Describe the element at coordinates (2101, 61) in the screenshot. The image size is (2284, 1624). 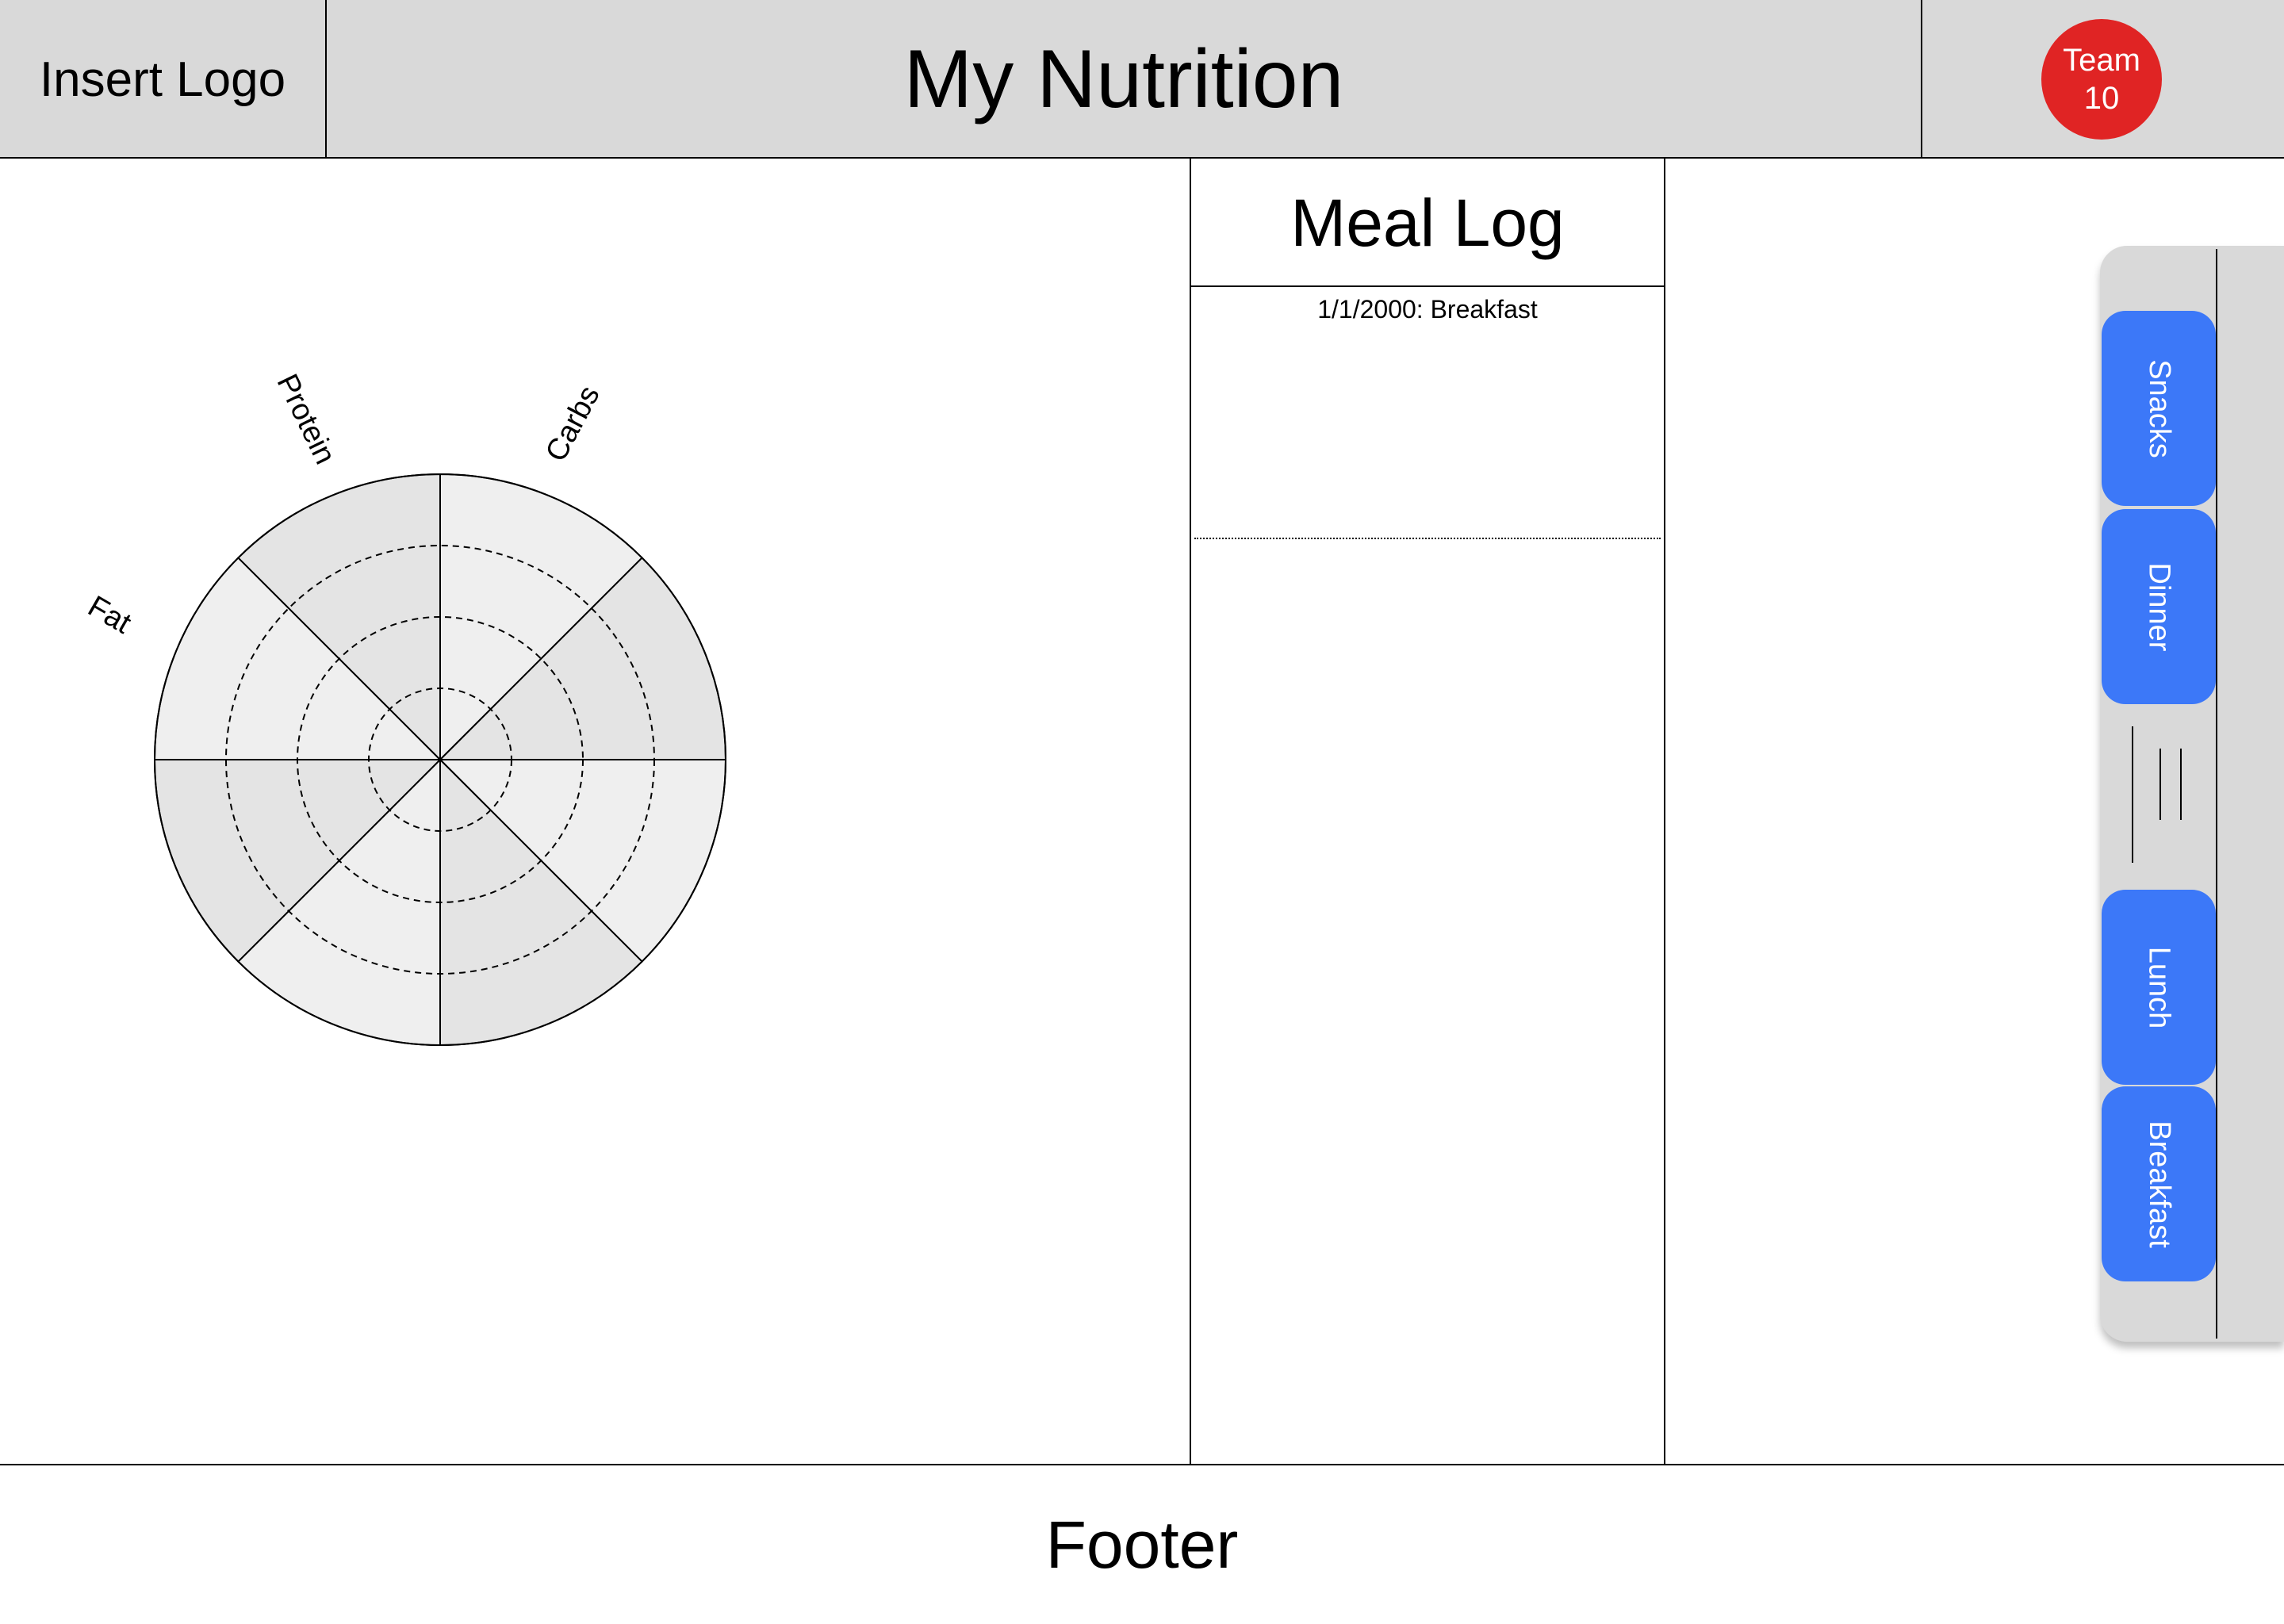
I see `team-badge-line1: Team` at that location.